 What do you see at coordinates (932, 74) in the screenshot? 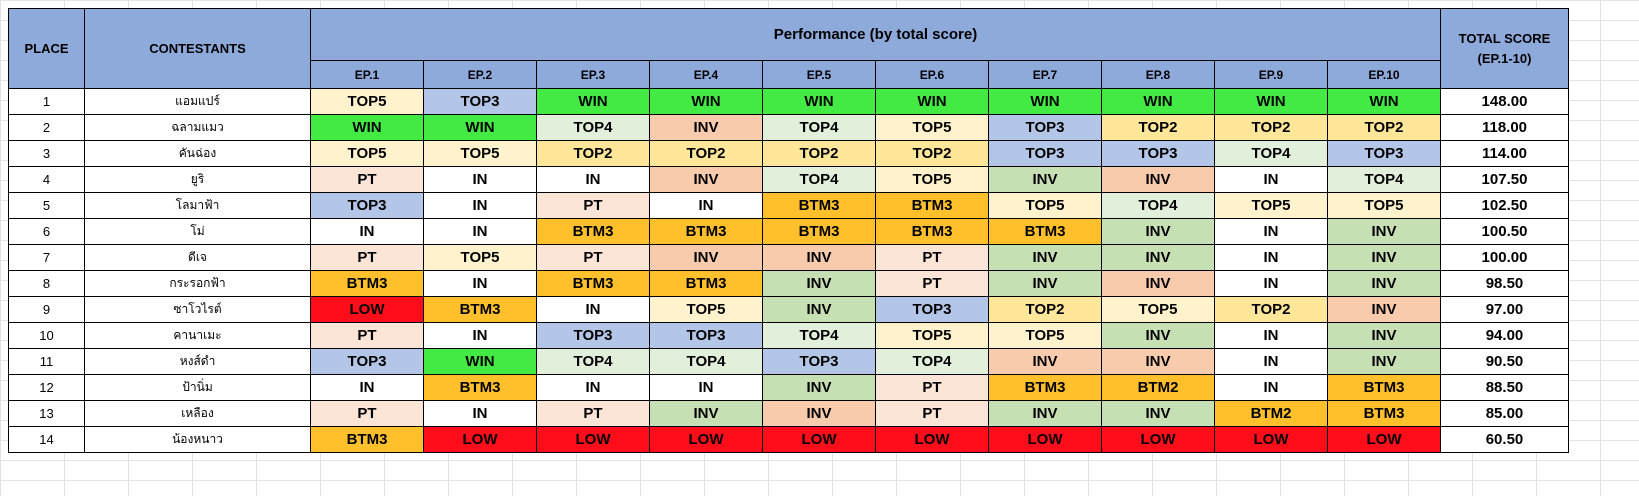
I see `episode-header-cell: EP.6` at bounding box center [932, 74].